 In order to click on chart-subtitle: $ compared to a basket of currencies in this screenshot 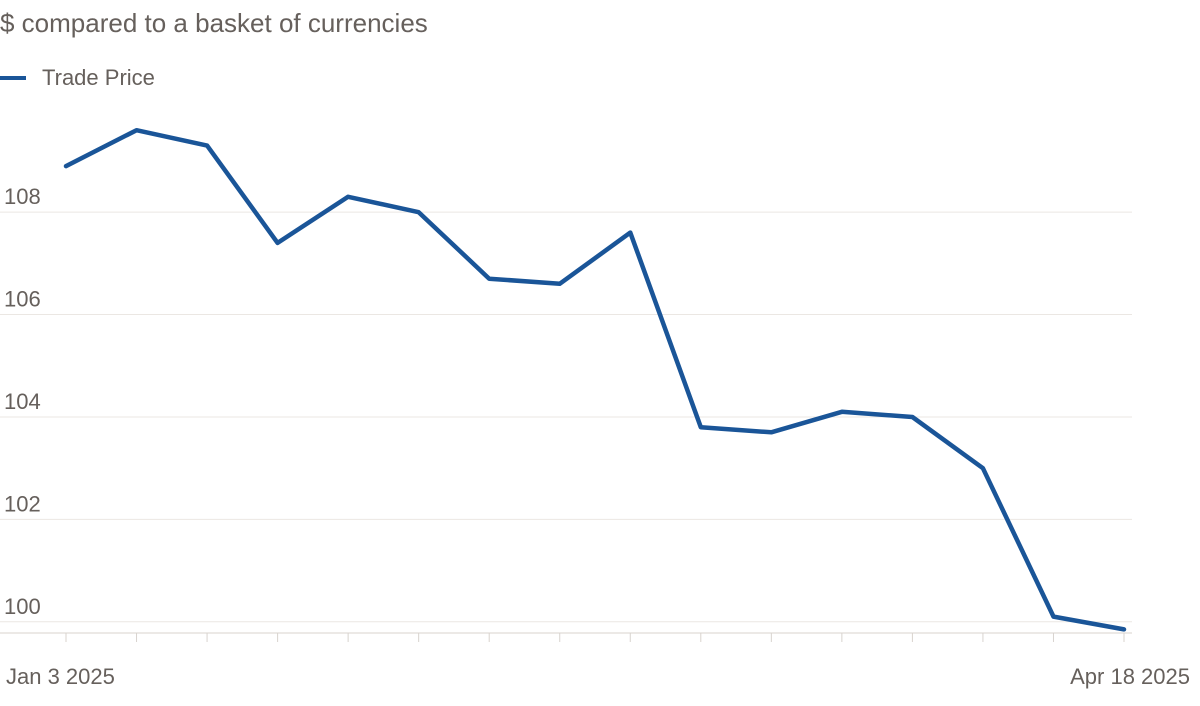, I will do `click(214, 23)`.